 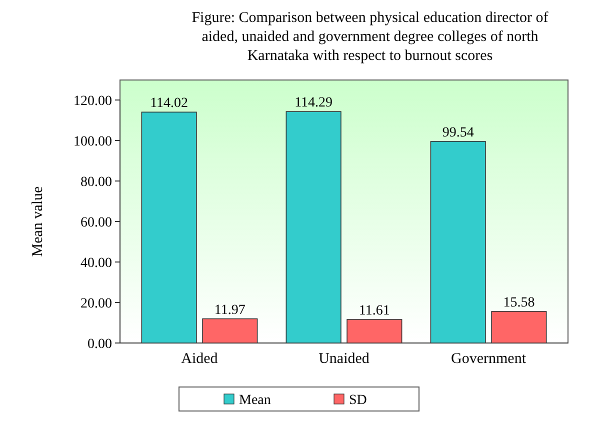 What do you see at coordinates (96, 263) in the screenshot?
I see `y-tick-label: 40.00` at bounding box center [96, 263].